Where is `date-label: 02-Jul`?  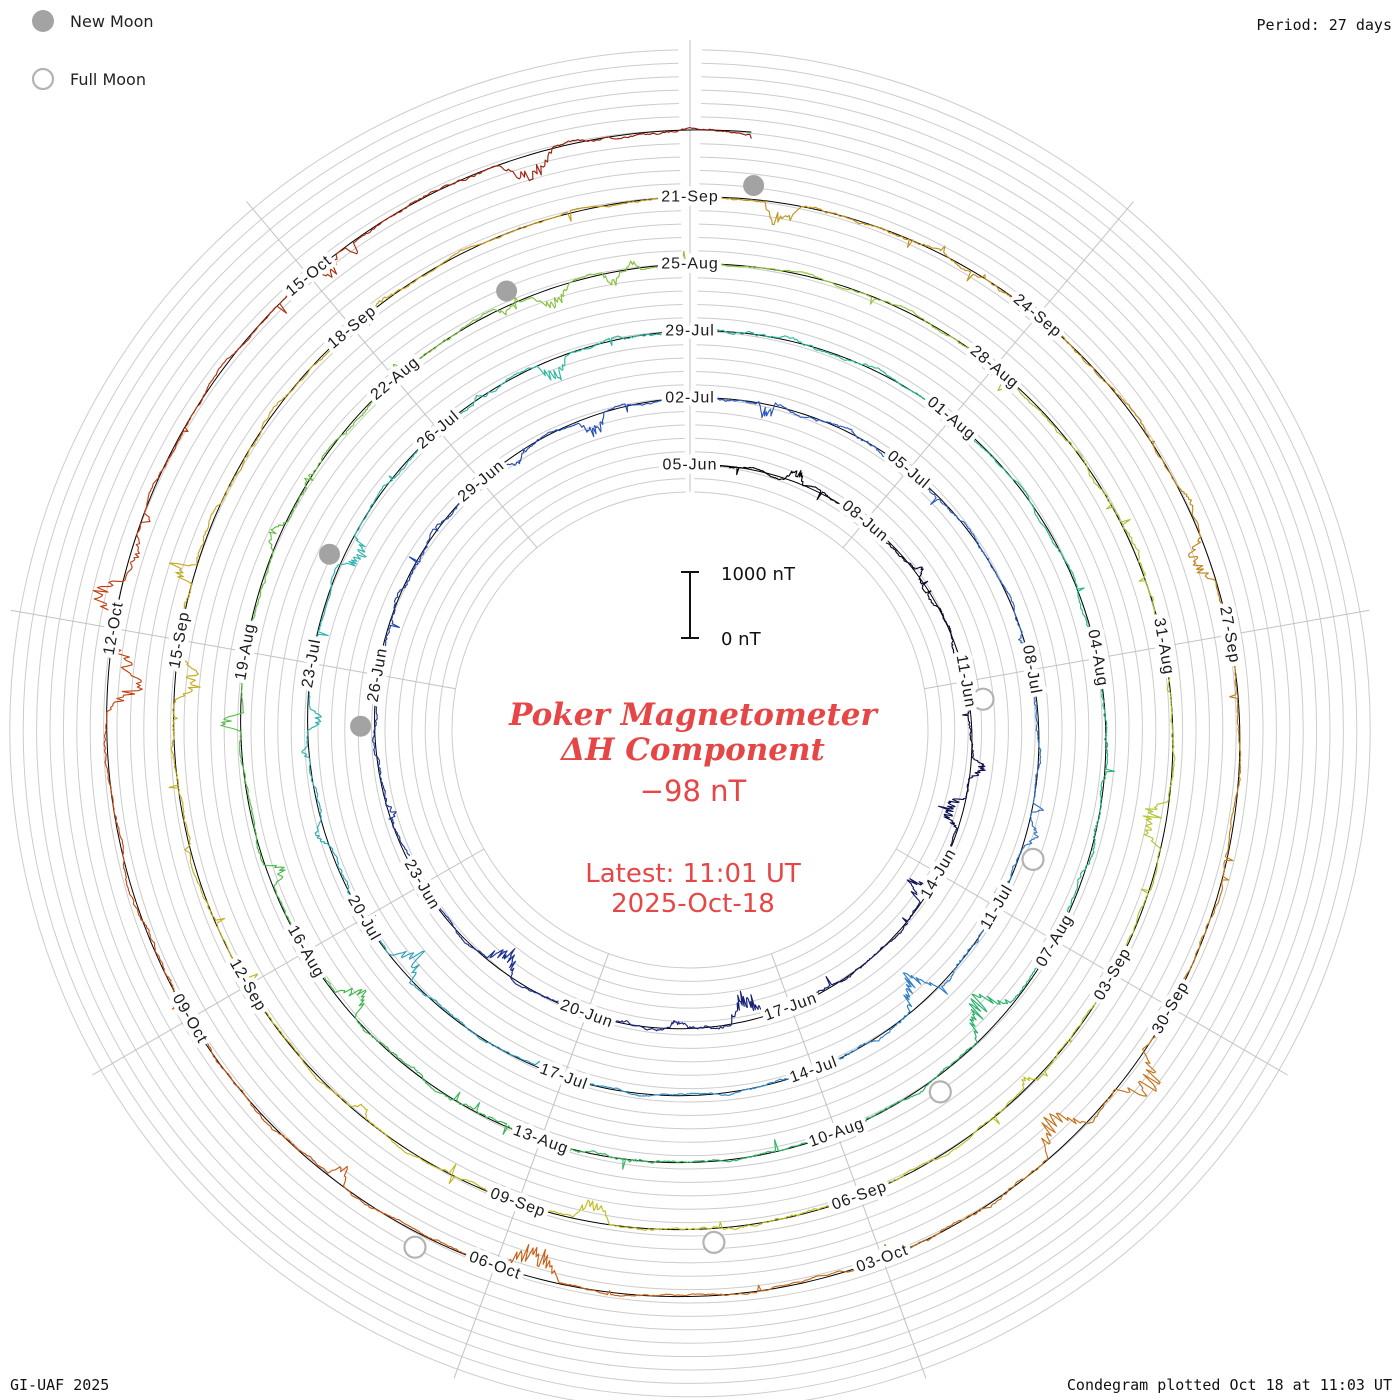
date-label: 02-Jul is located at coordinates (690, 398).